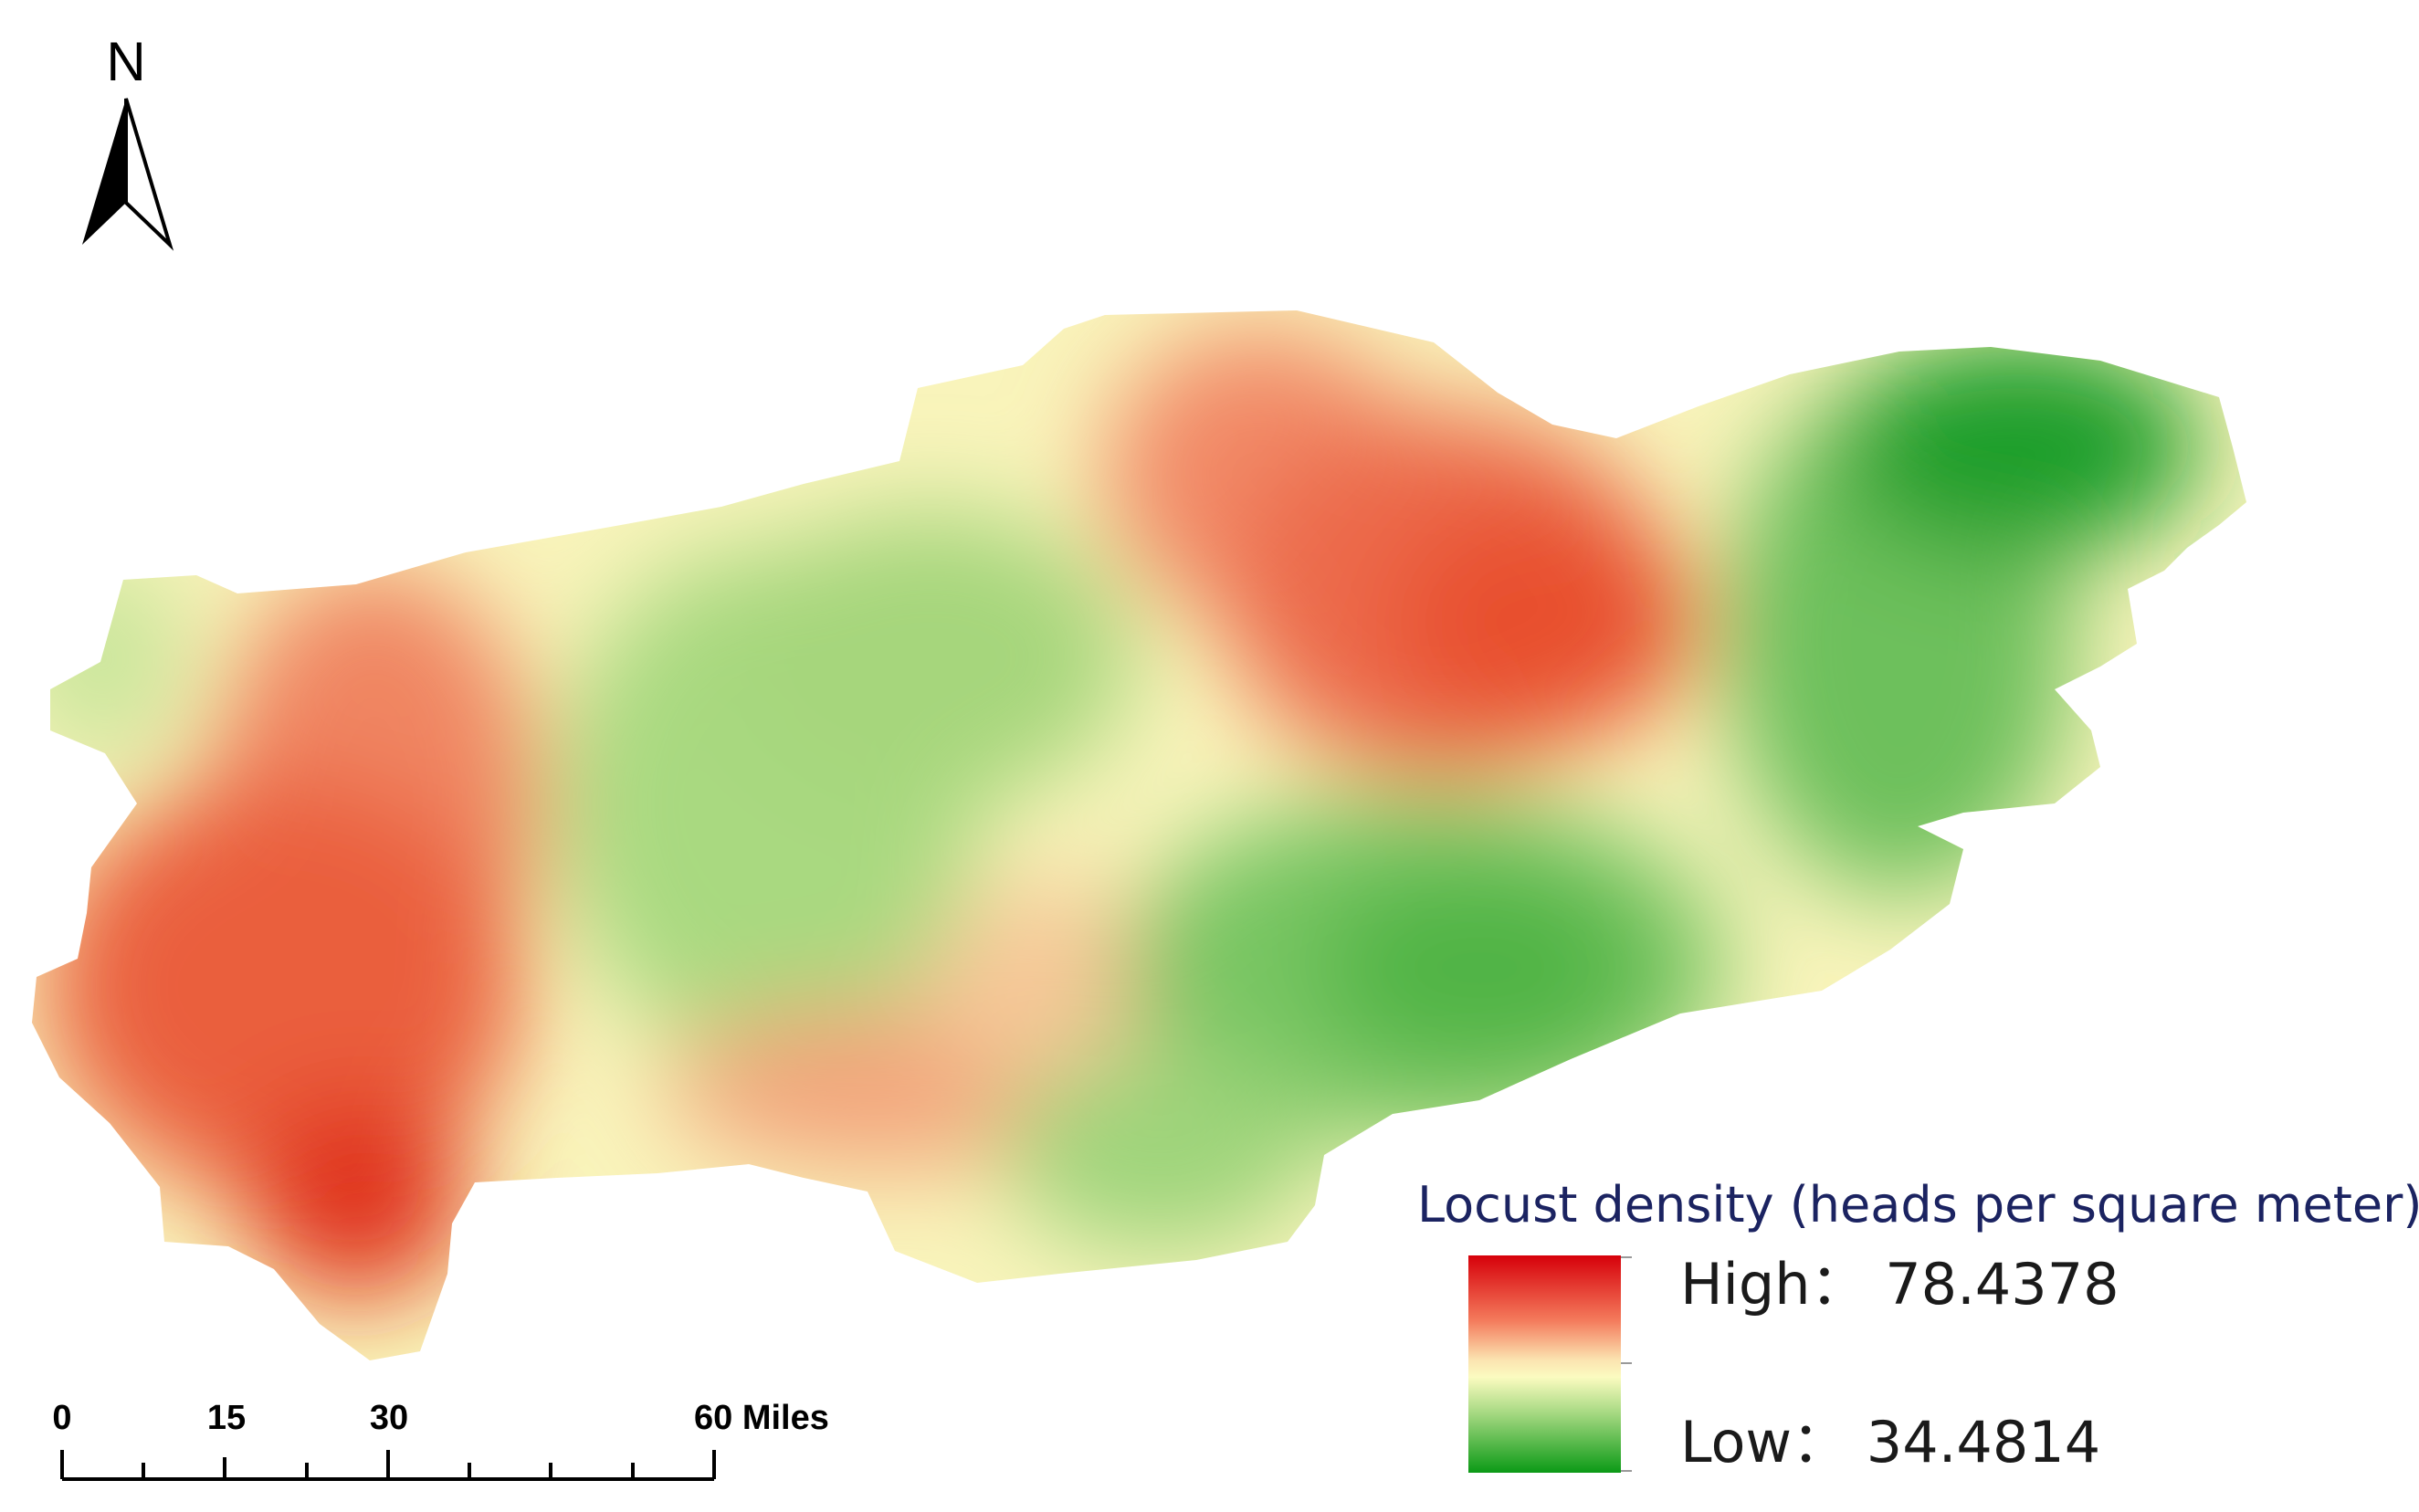  What do you see at coordinates (226, 1418) in the screenshot?
I see `scale-label-15: 15` at bounding box center [226, 1418].